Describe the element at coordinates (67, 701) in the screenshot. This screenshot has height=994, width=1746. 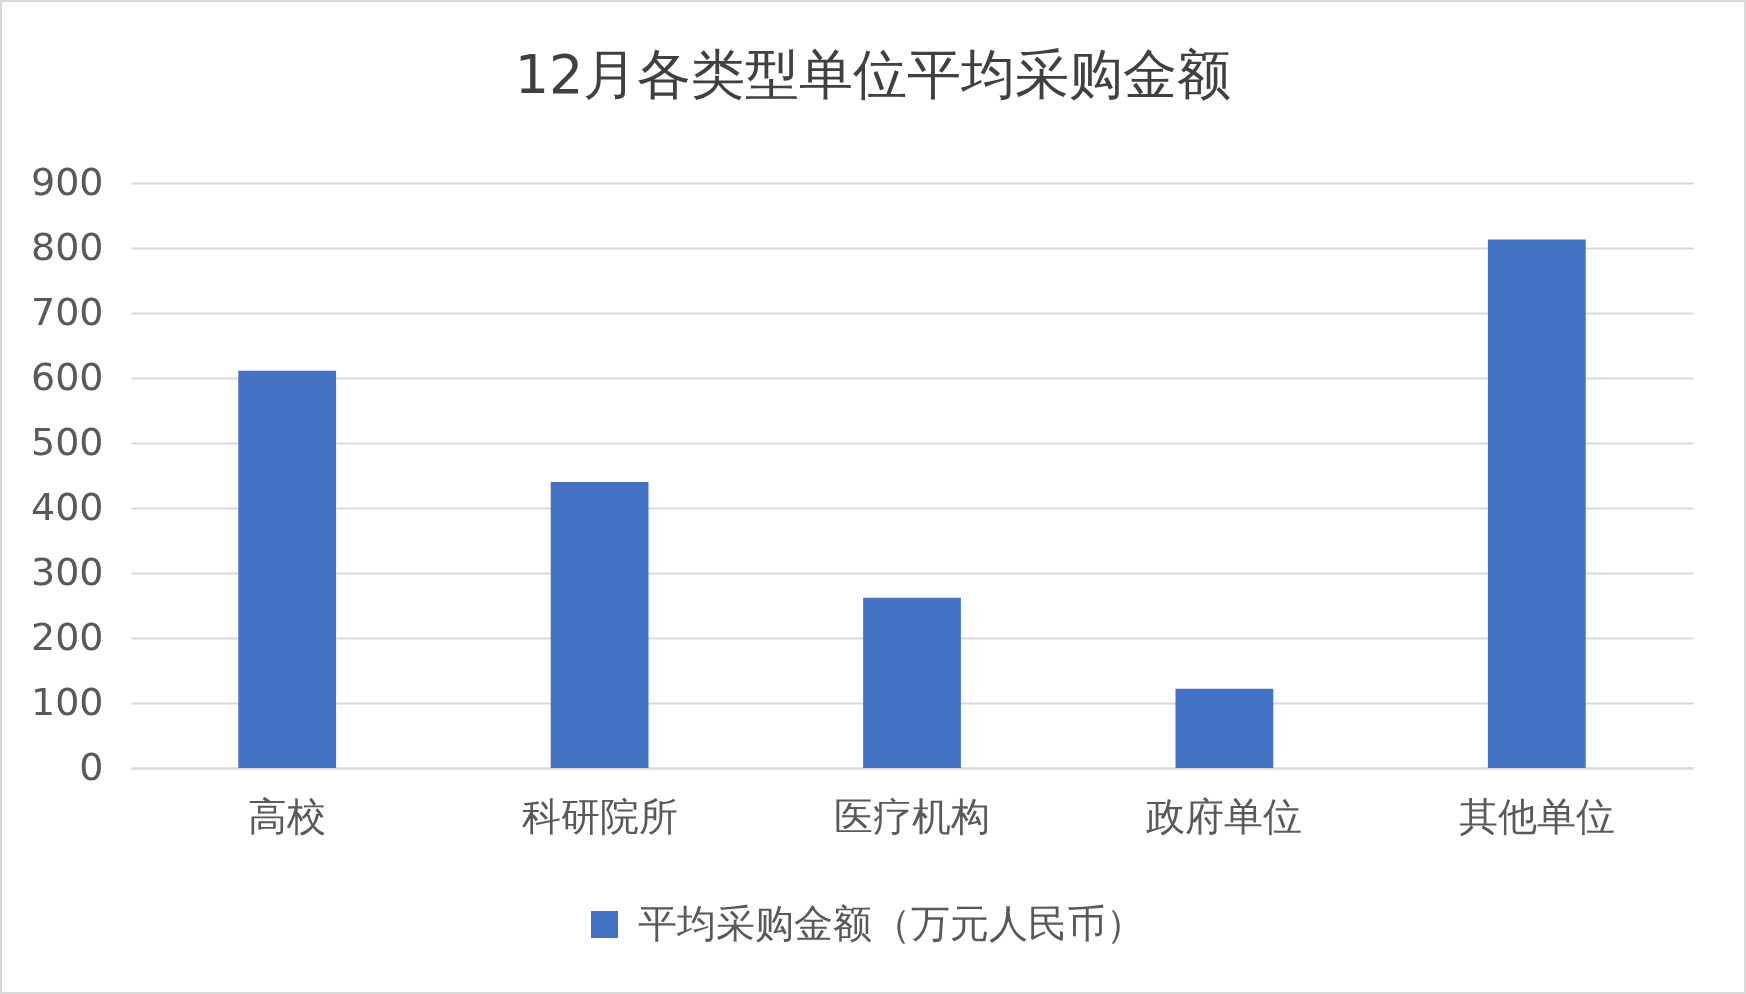
I see `y-tick-label: 100` at that location.